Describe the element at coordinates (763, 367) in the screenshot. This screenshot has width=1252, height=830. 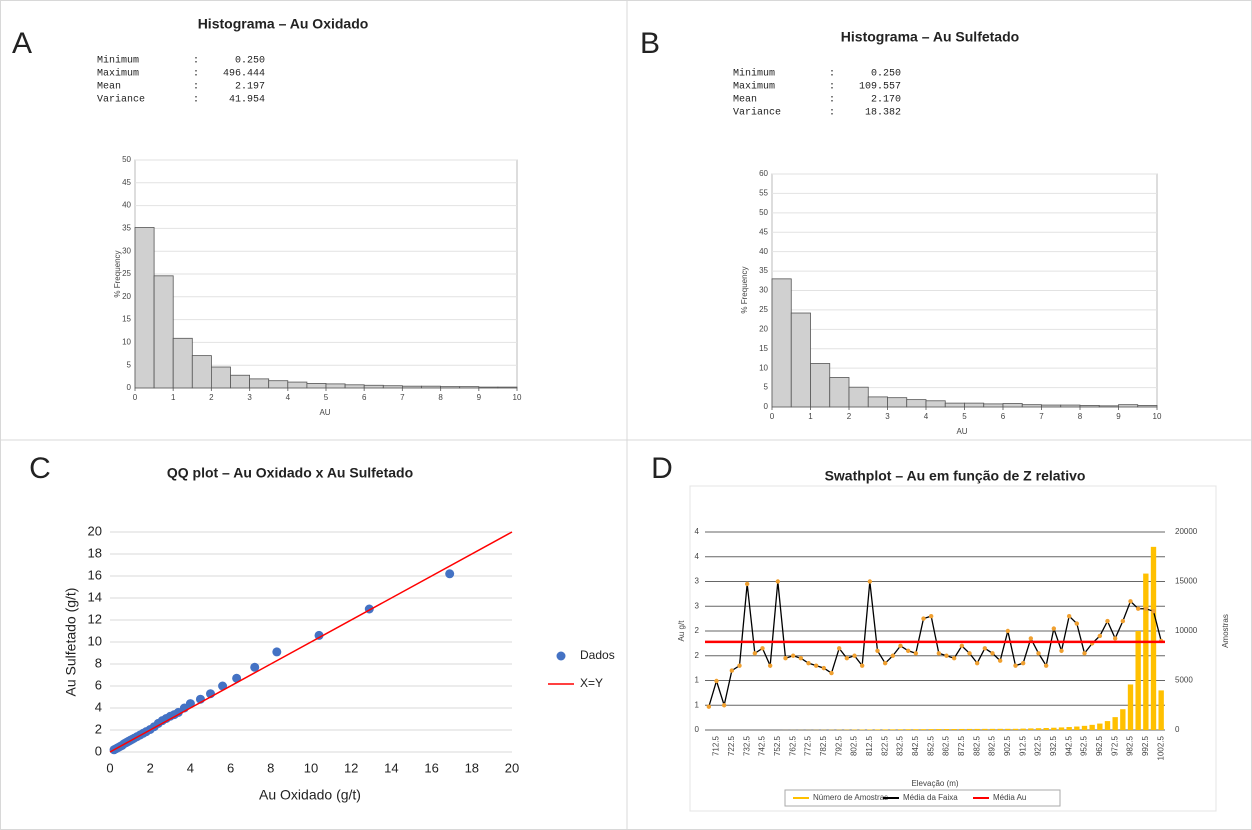
I see `y-tick-label: 10` at that location.